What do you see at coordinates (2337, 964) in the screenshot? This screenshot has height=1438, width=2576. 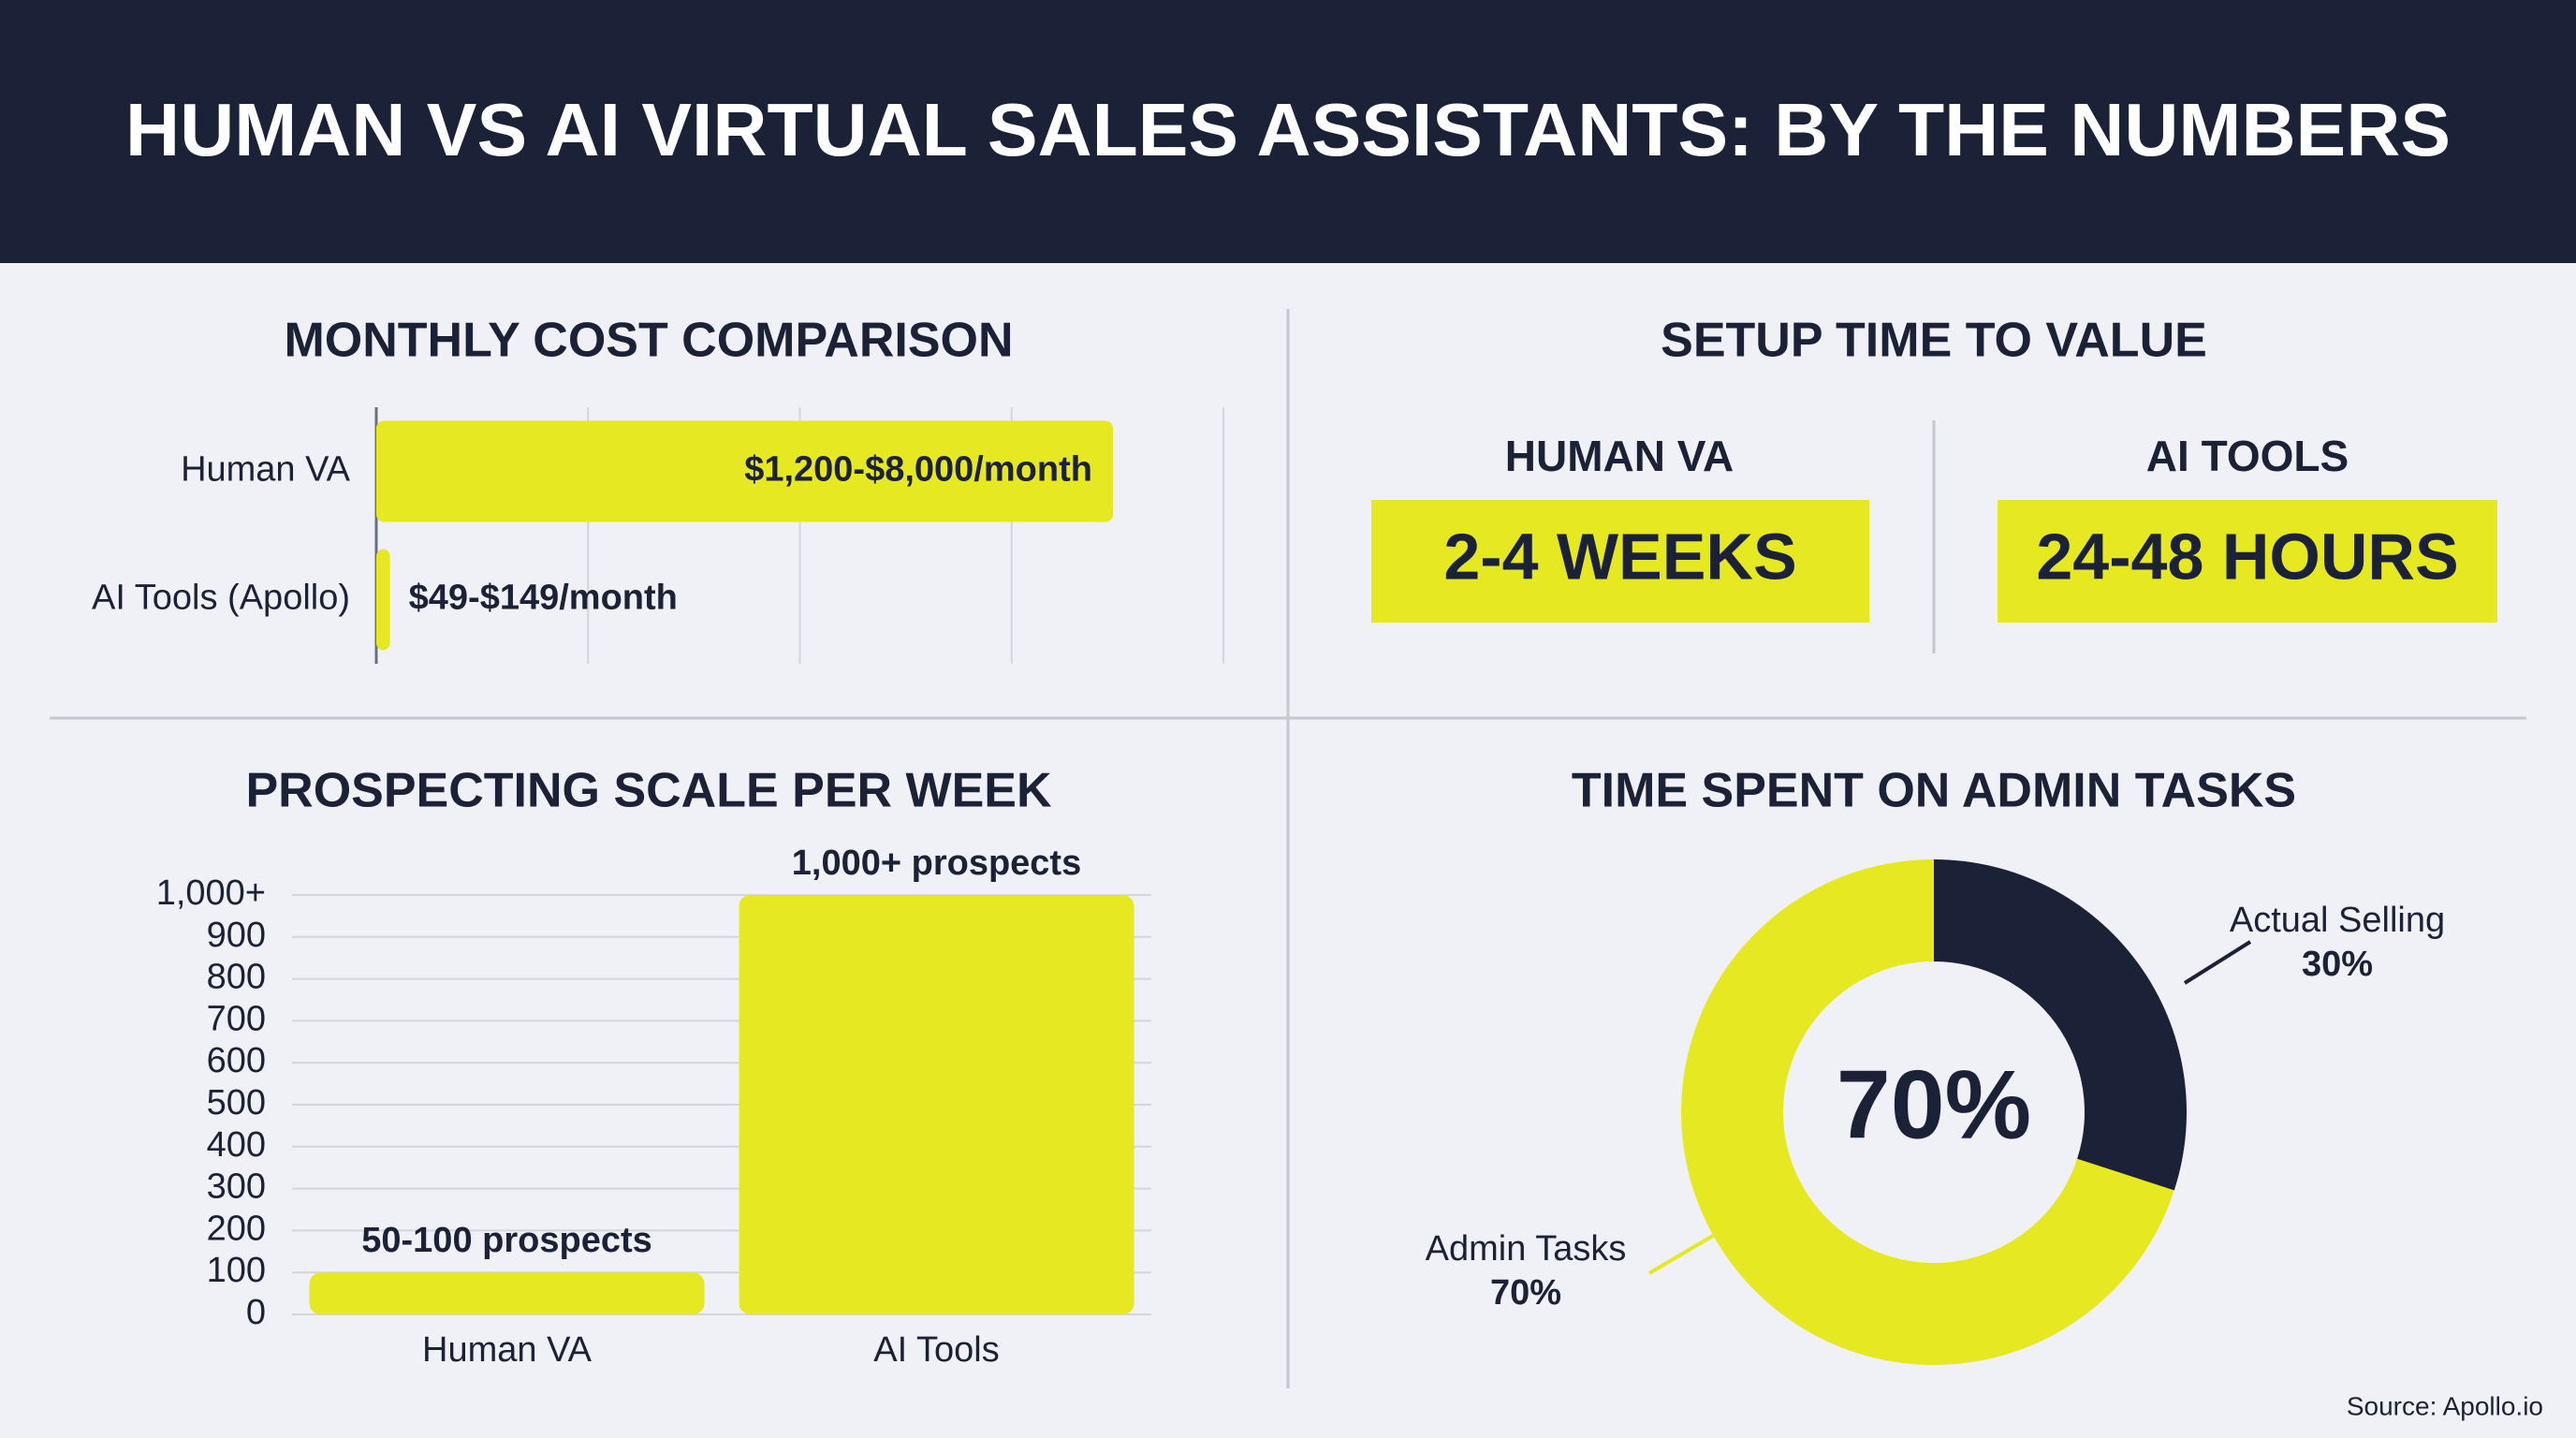 I see `slice-value: 30%` at bounding box center [2337, 964].